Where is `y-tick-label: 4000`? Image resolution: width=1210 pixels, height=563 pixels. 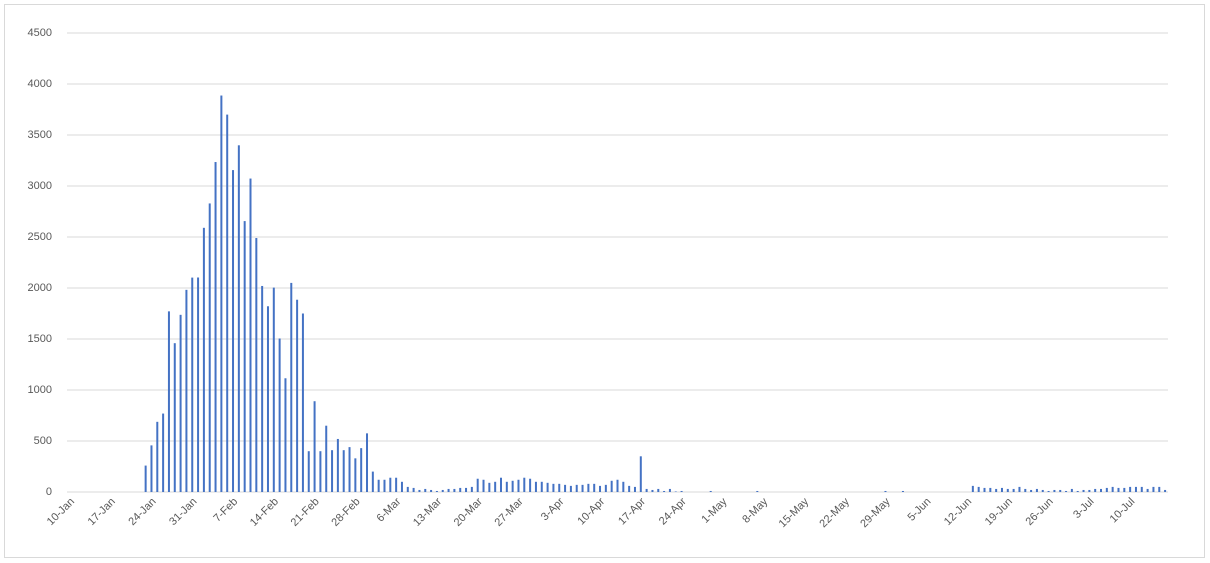
y-tick-label: 4000 is located at coordinates (40, 84).